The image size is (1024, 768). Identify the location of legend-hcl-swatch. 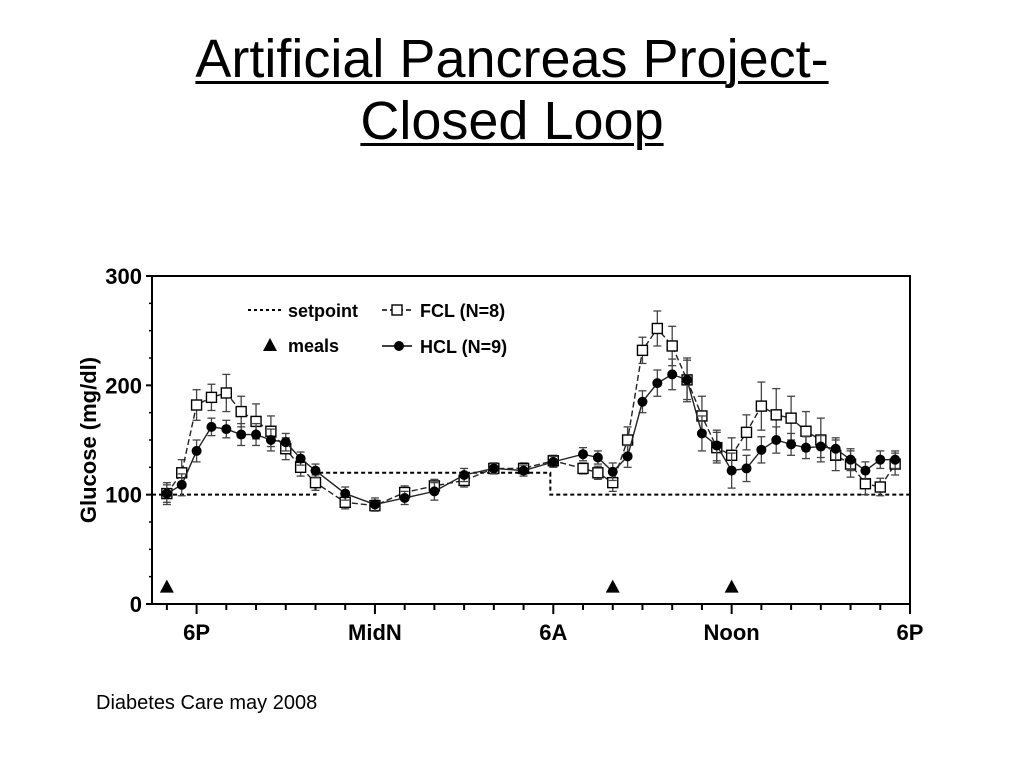
(399, 346).